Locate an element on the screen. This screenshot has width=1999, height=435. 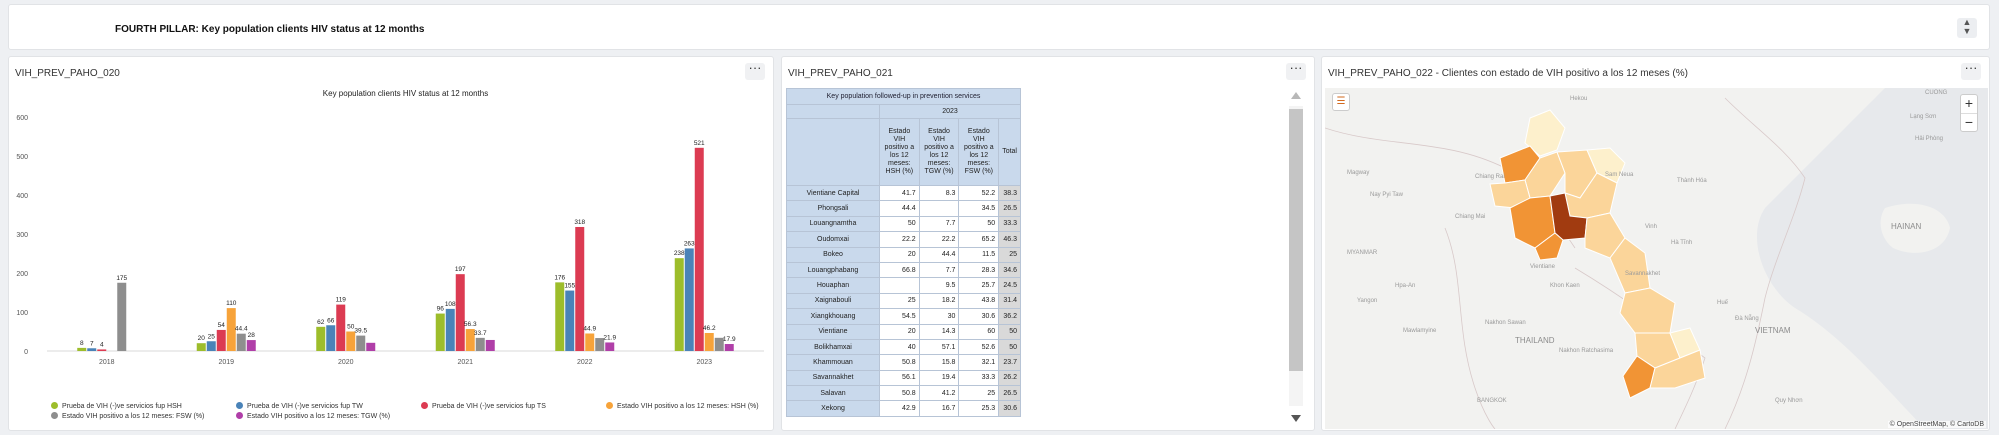
legend-item: Prueba de VIH (-)ve servicios fup TS is located at coordinates (483, 406).